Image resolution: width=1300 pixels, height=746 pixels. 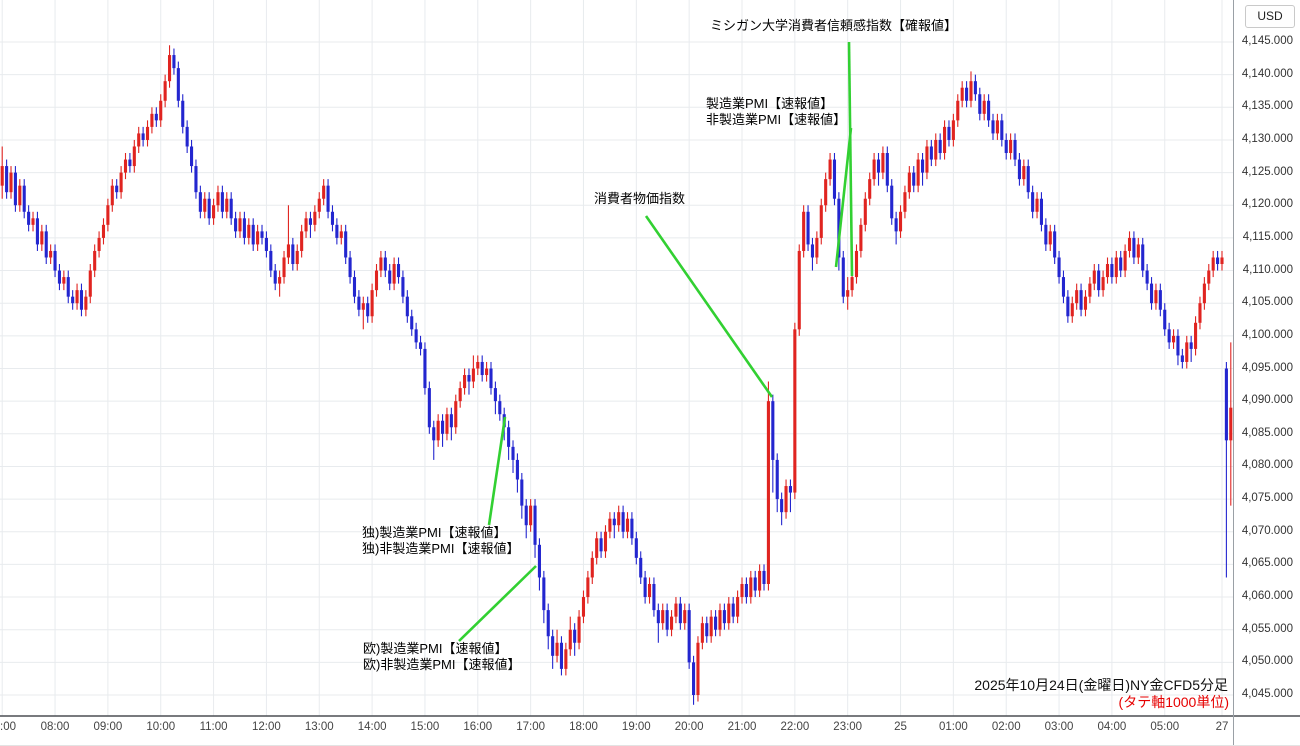 What do you see at coordinates (425, 727) in the screenshot?
I see `time-tick-label: 15:00` at bounding box center [425, 727].